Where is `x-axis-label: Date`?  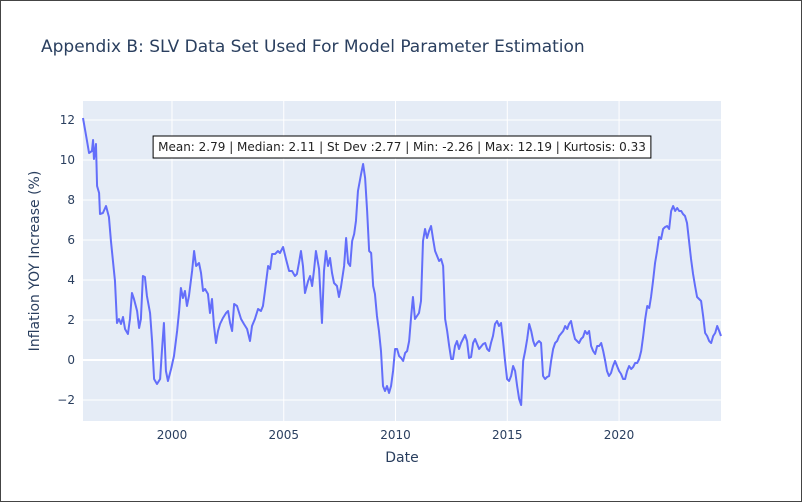 x-axis-label: Date is located at coordinates (401, 458).